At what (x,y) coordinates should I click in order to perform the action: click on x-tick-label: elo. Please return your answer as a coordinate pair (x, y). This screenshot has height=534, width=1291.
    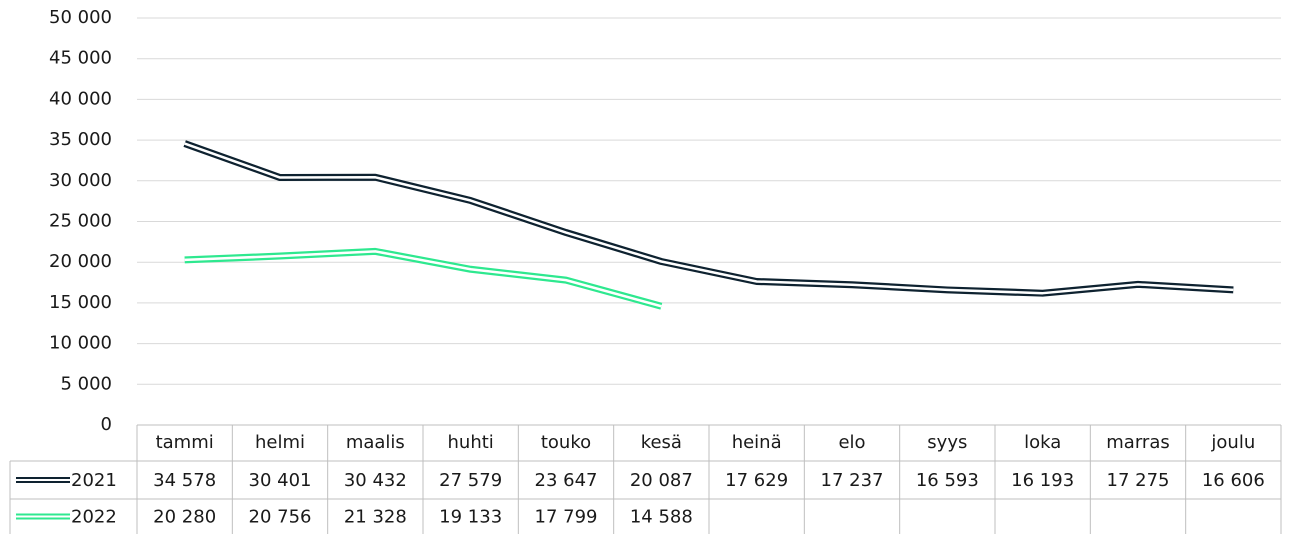
    Looking at the image, I should click on (851, 442).